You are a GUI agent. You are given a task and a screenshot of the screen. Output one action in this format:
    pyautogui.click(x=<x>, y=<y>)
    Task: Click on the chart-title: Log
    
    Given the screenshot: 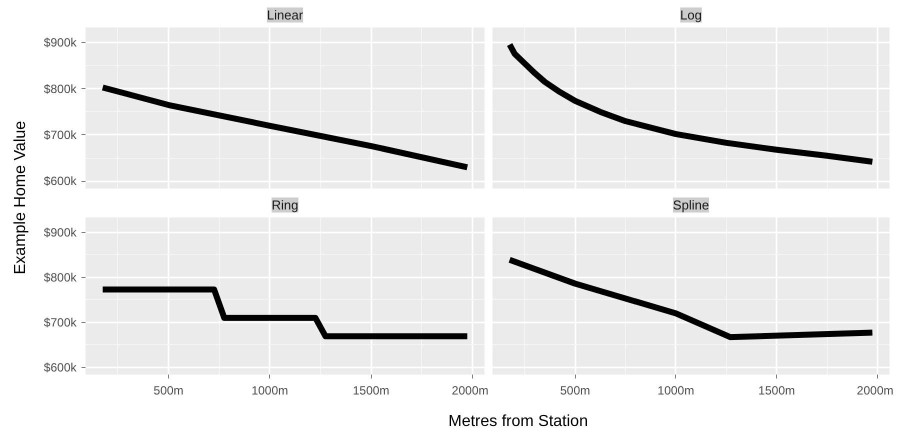 What is the action you would take?
    pyautogui.click(x=691, y=15)
    